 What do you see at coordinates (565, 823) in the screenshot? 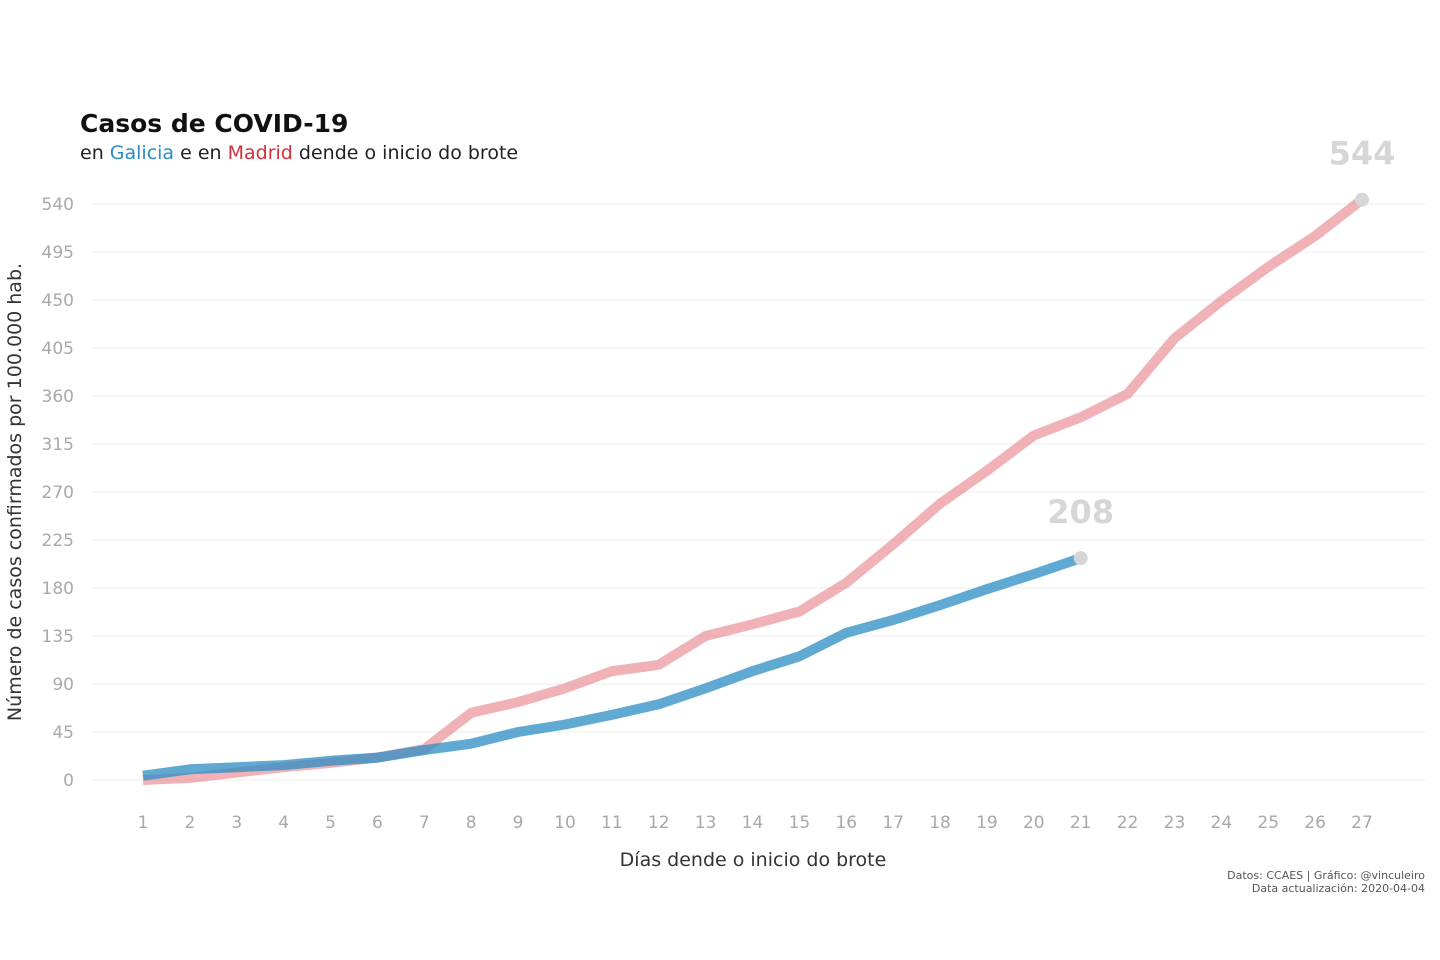
I see `x-tick-label: 10` at bounding box center [565, 823].